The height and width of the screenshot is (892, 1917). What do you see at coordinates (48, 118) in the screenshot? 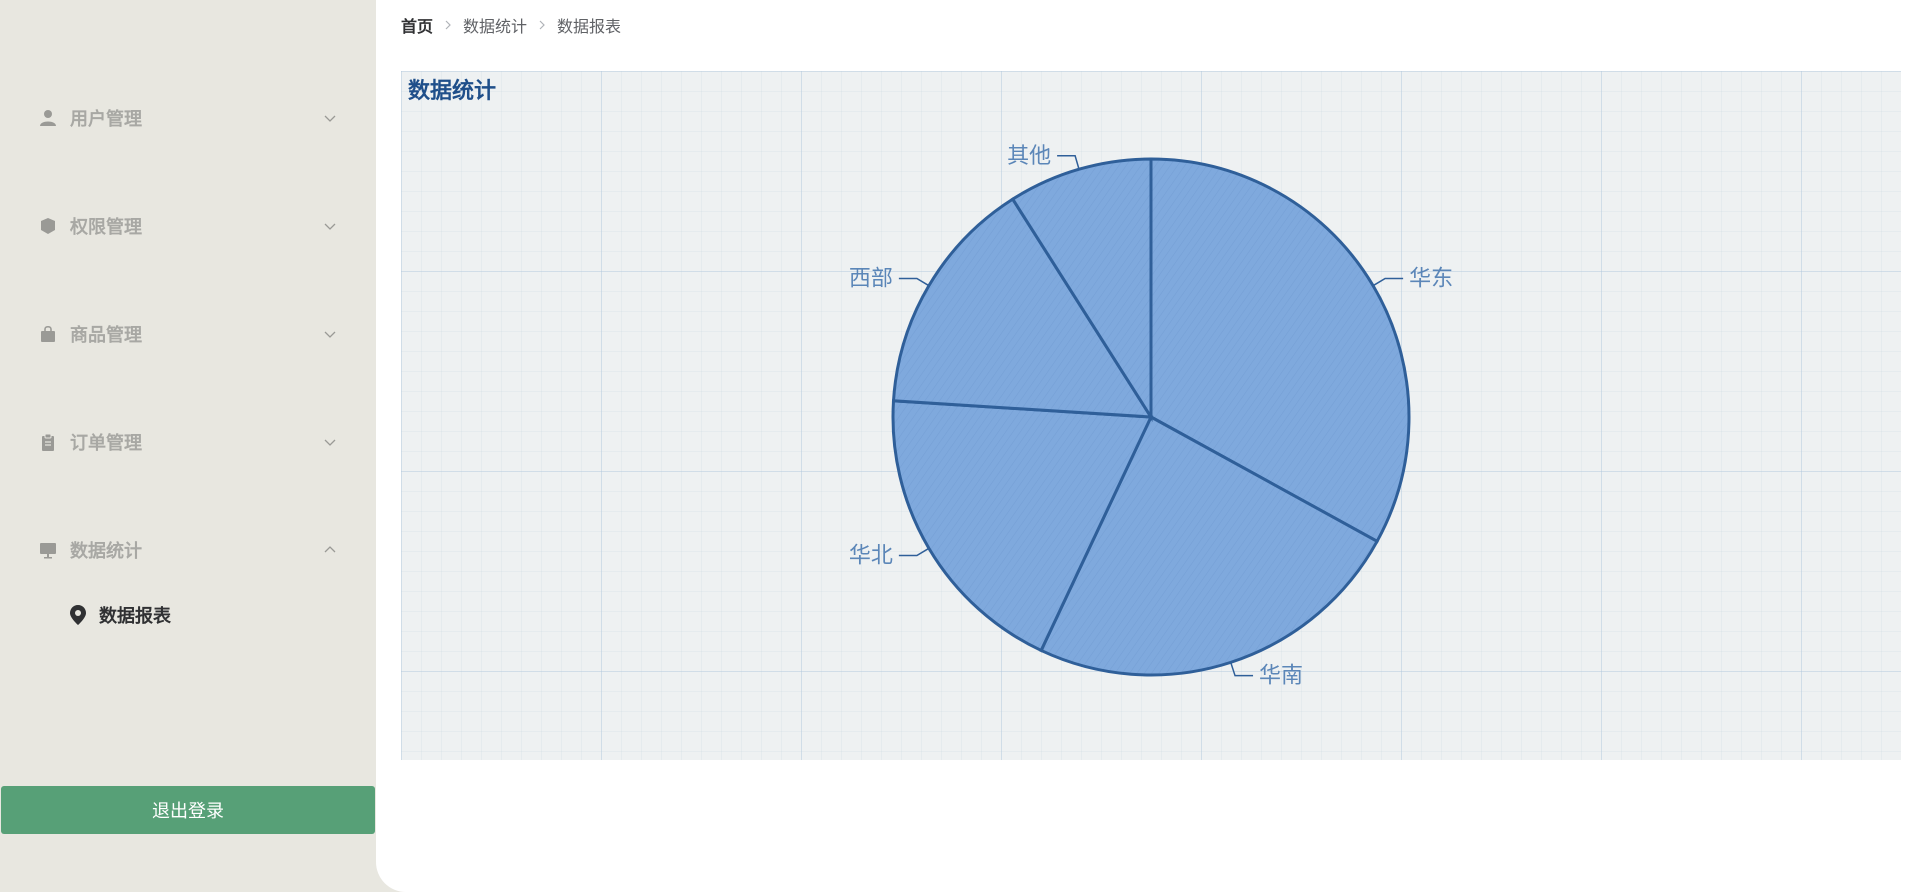
I see `user-icon` at bounding box center [48, 118].